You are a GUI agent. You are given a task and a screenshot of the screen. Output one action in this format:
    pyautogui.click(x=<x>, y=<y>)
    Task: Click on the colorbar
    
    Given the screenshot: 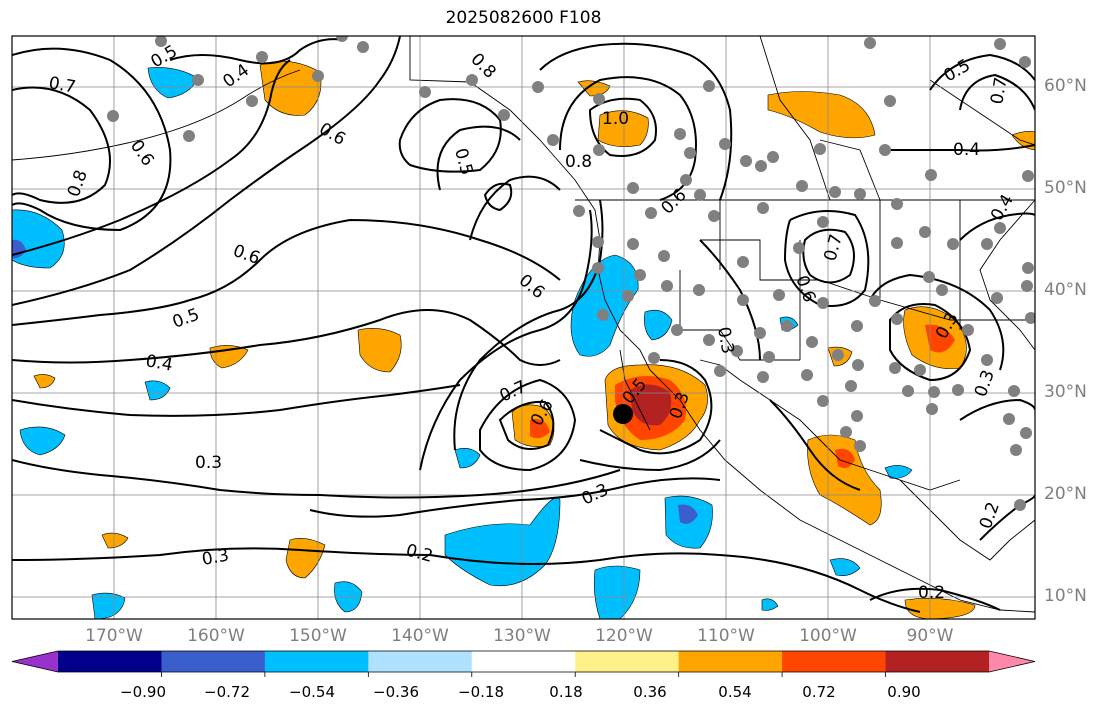 What is the action you would take?
    pyautogui.click(x=523, y=663)
    